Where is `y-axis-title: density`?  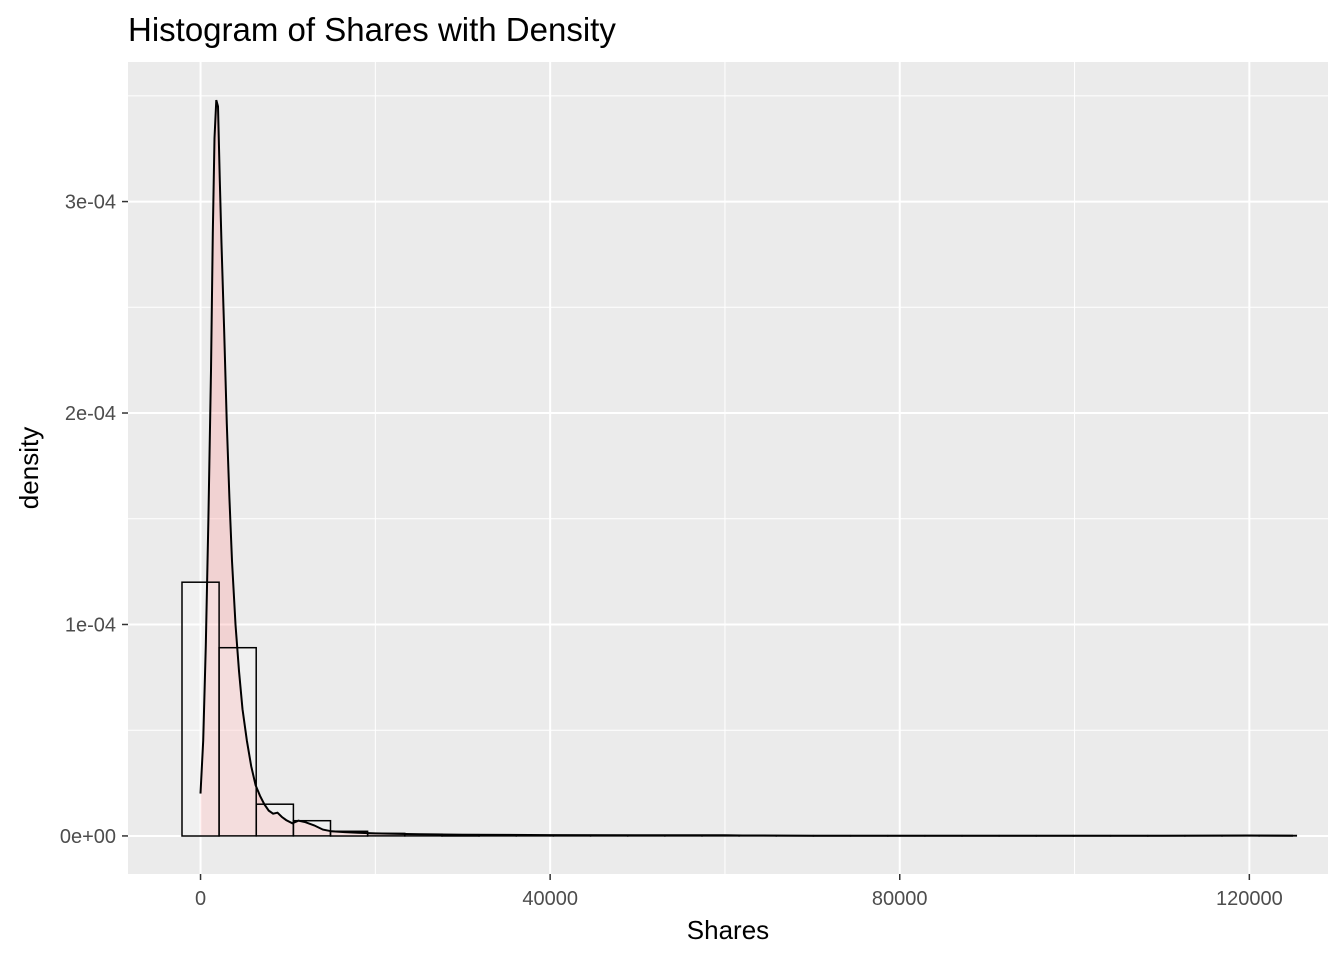 y-axis-title: density is located at coordinates (29, 468).